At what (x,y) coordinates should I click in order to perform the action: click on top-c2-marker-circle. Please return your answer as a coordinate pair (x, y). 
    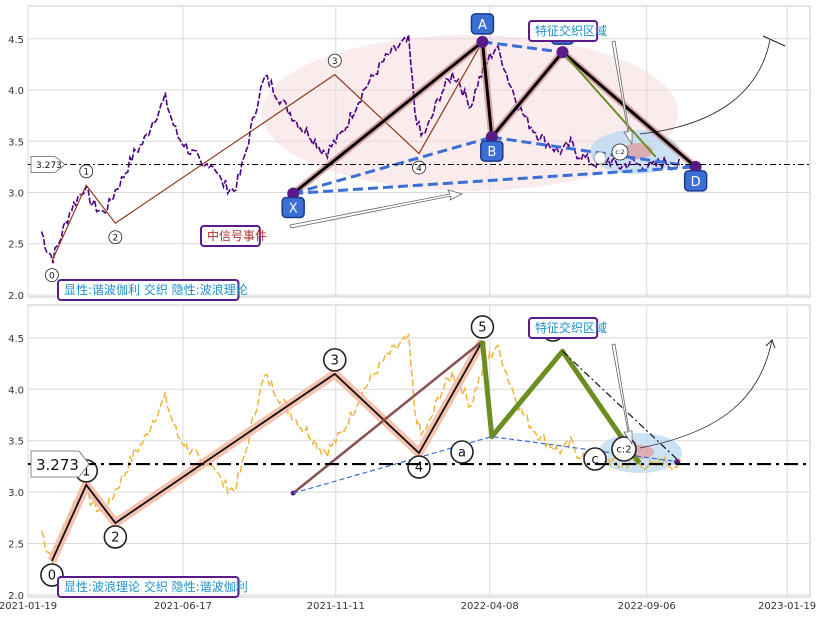
    Looking at the image, I should click on (620, 152).